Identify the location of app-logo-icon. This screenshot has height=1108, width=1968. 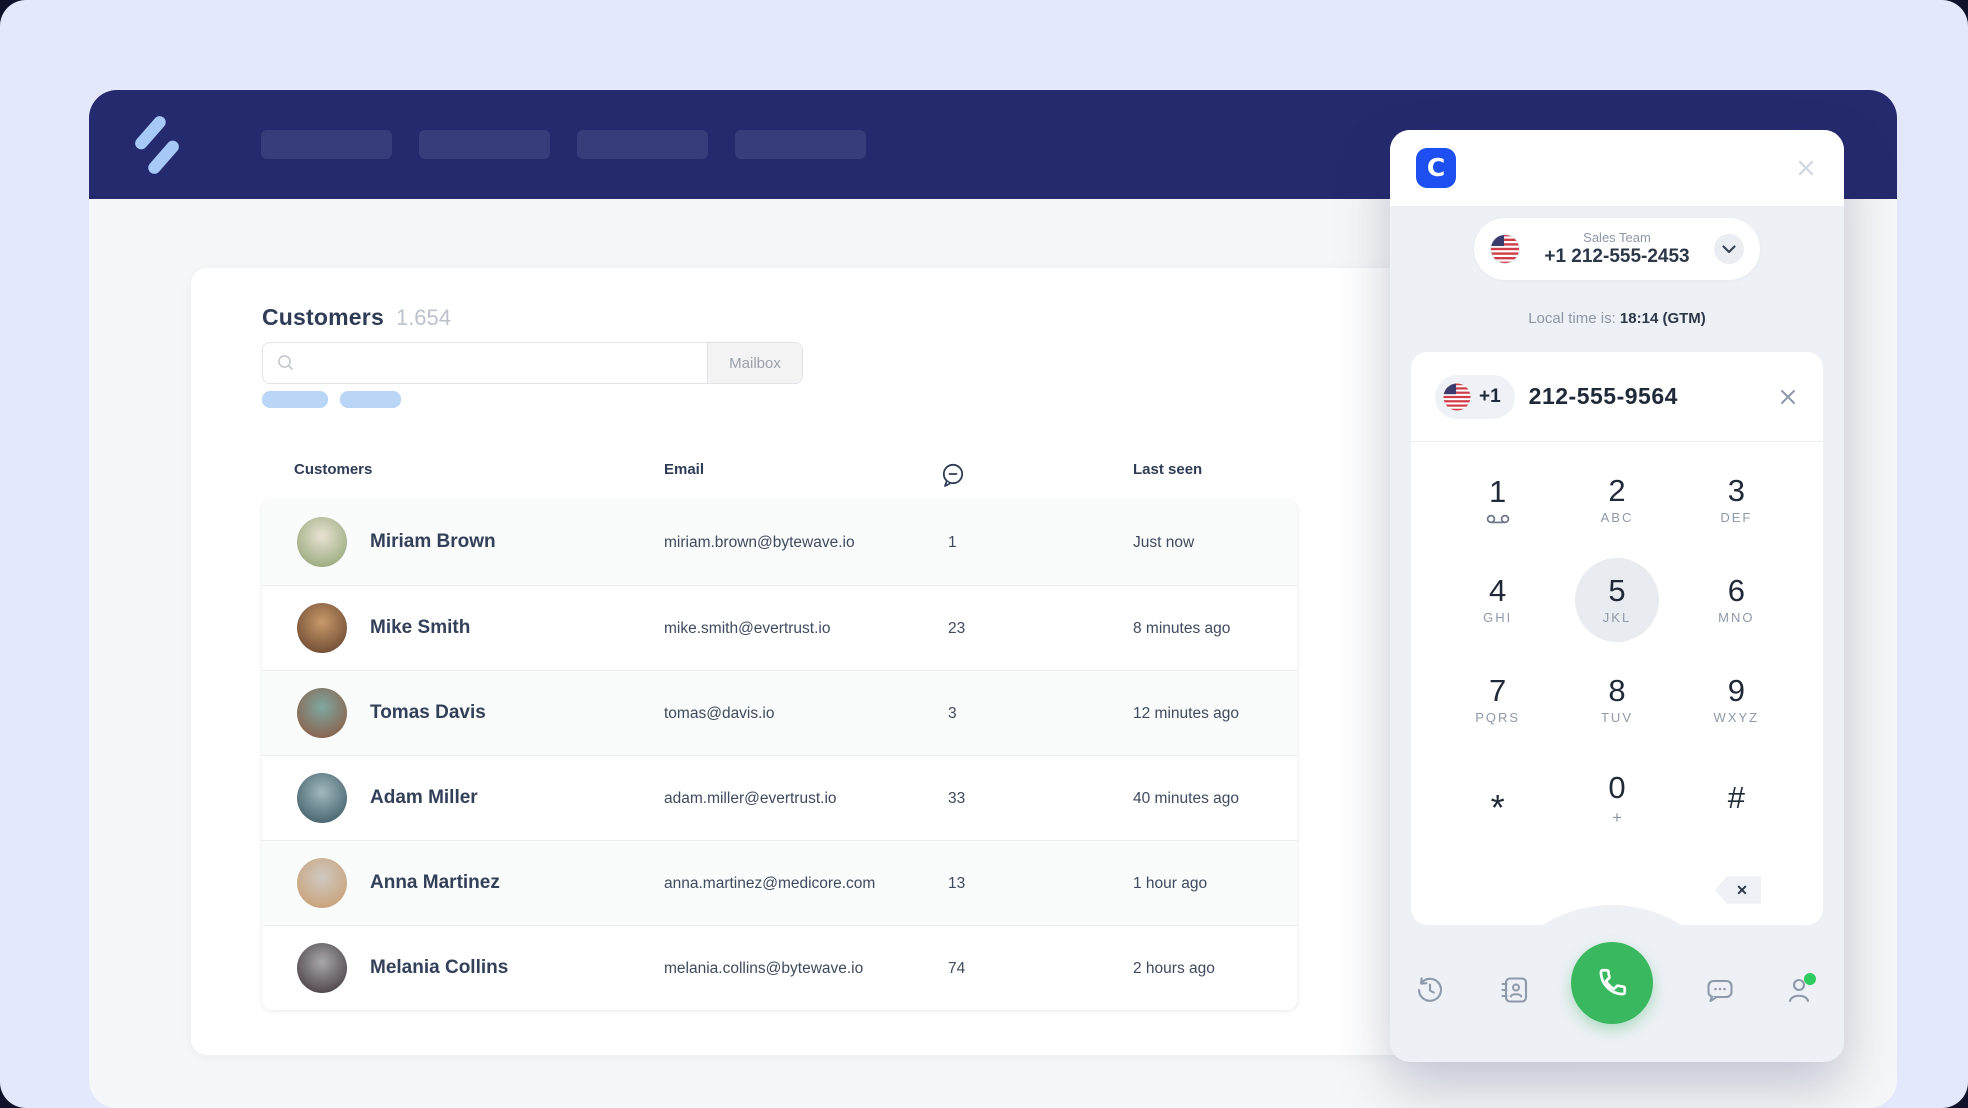
(157, 144).